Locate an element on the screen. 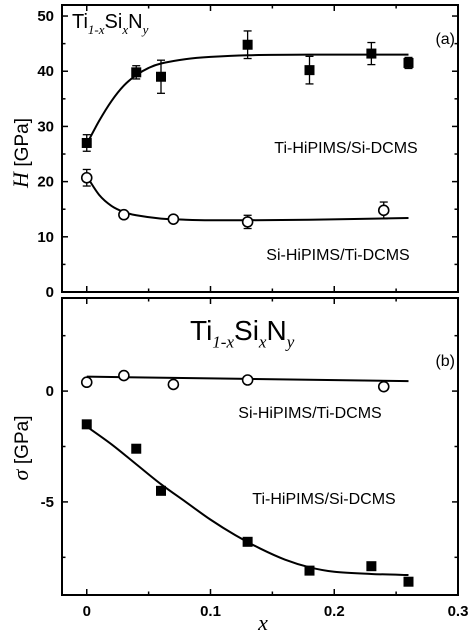 Image resolution: width=474 pixels, height=635 pixels. panel-b-ylabel: σ [GPa] is located at coordinates (20, 448).